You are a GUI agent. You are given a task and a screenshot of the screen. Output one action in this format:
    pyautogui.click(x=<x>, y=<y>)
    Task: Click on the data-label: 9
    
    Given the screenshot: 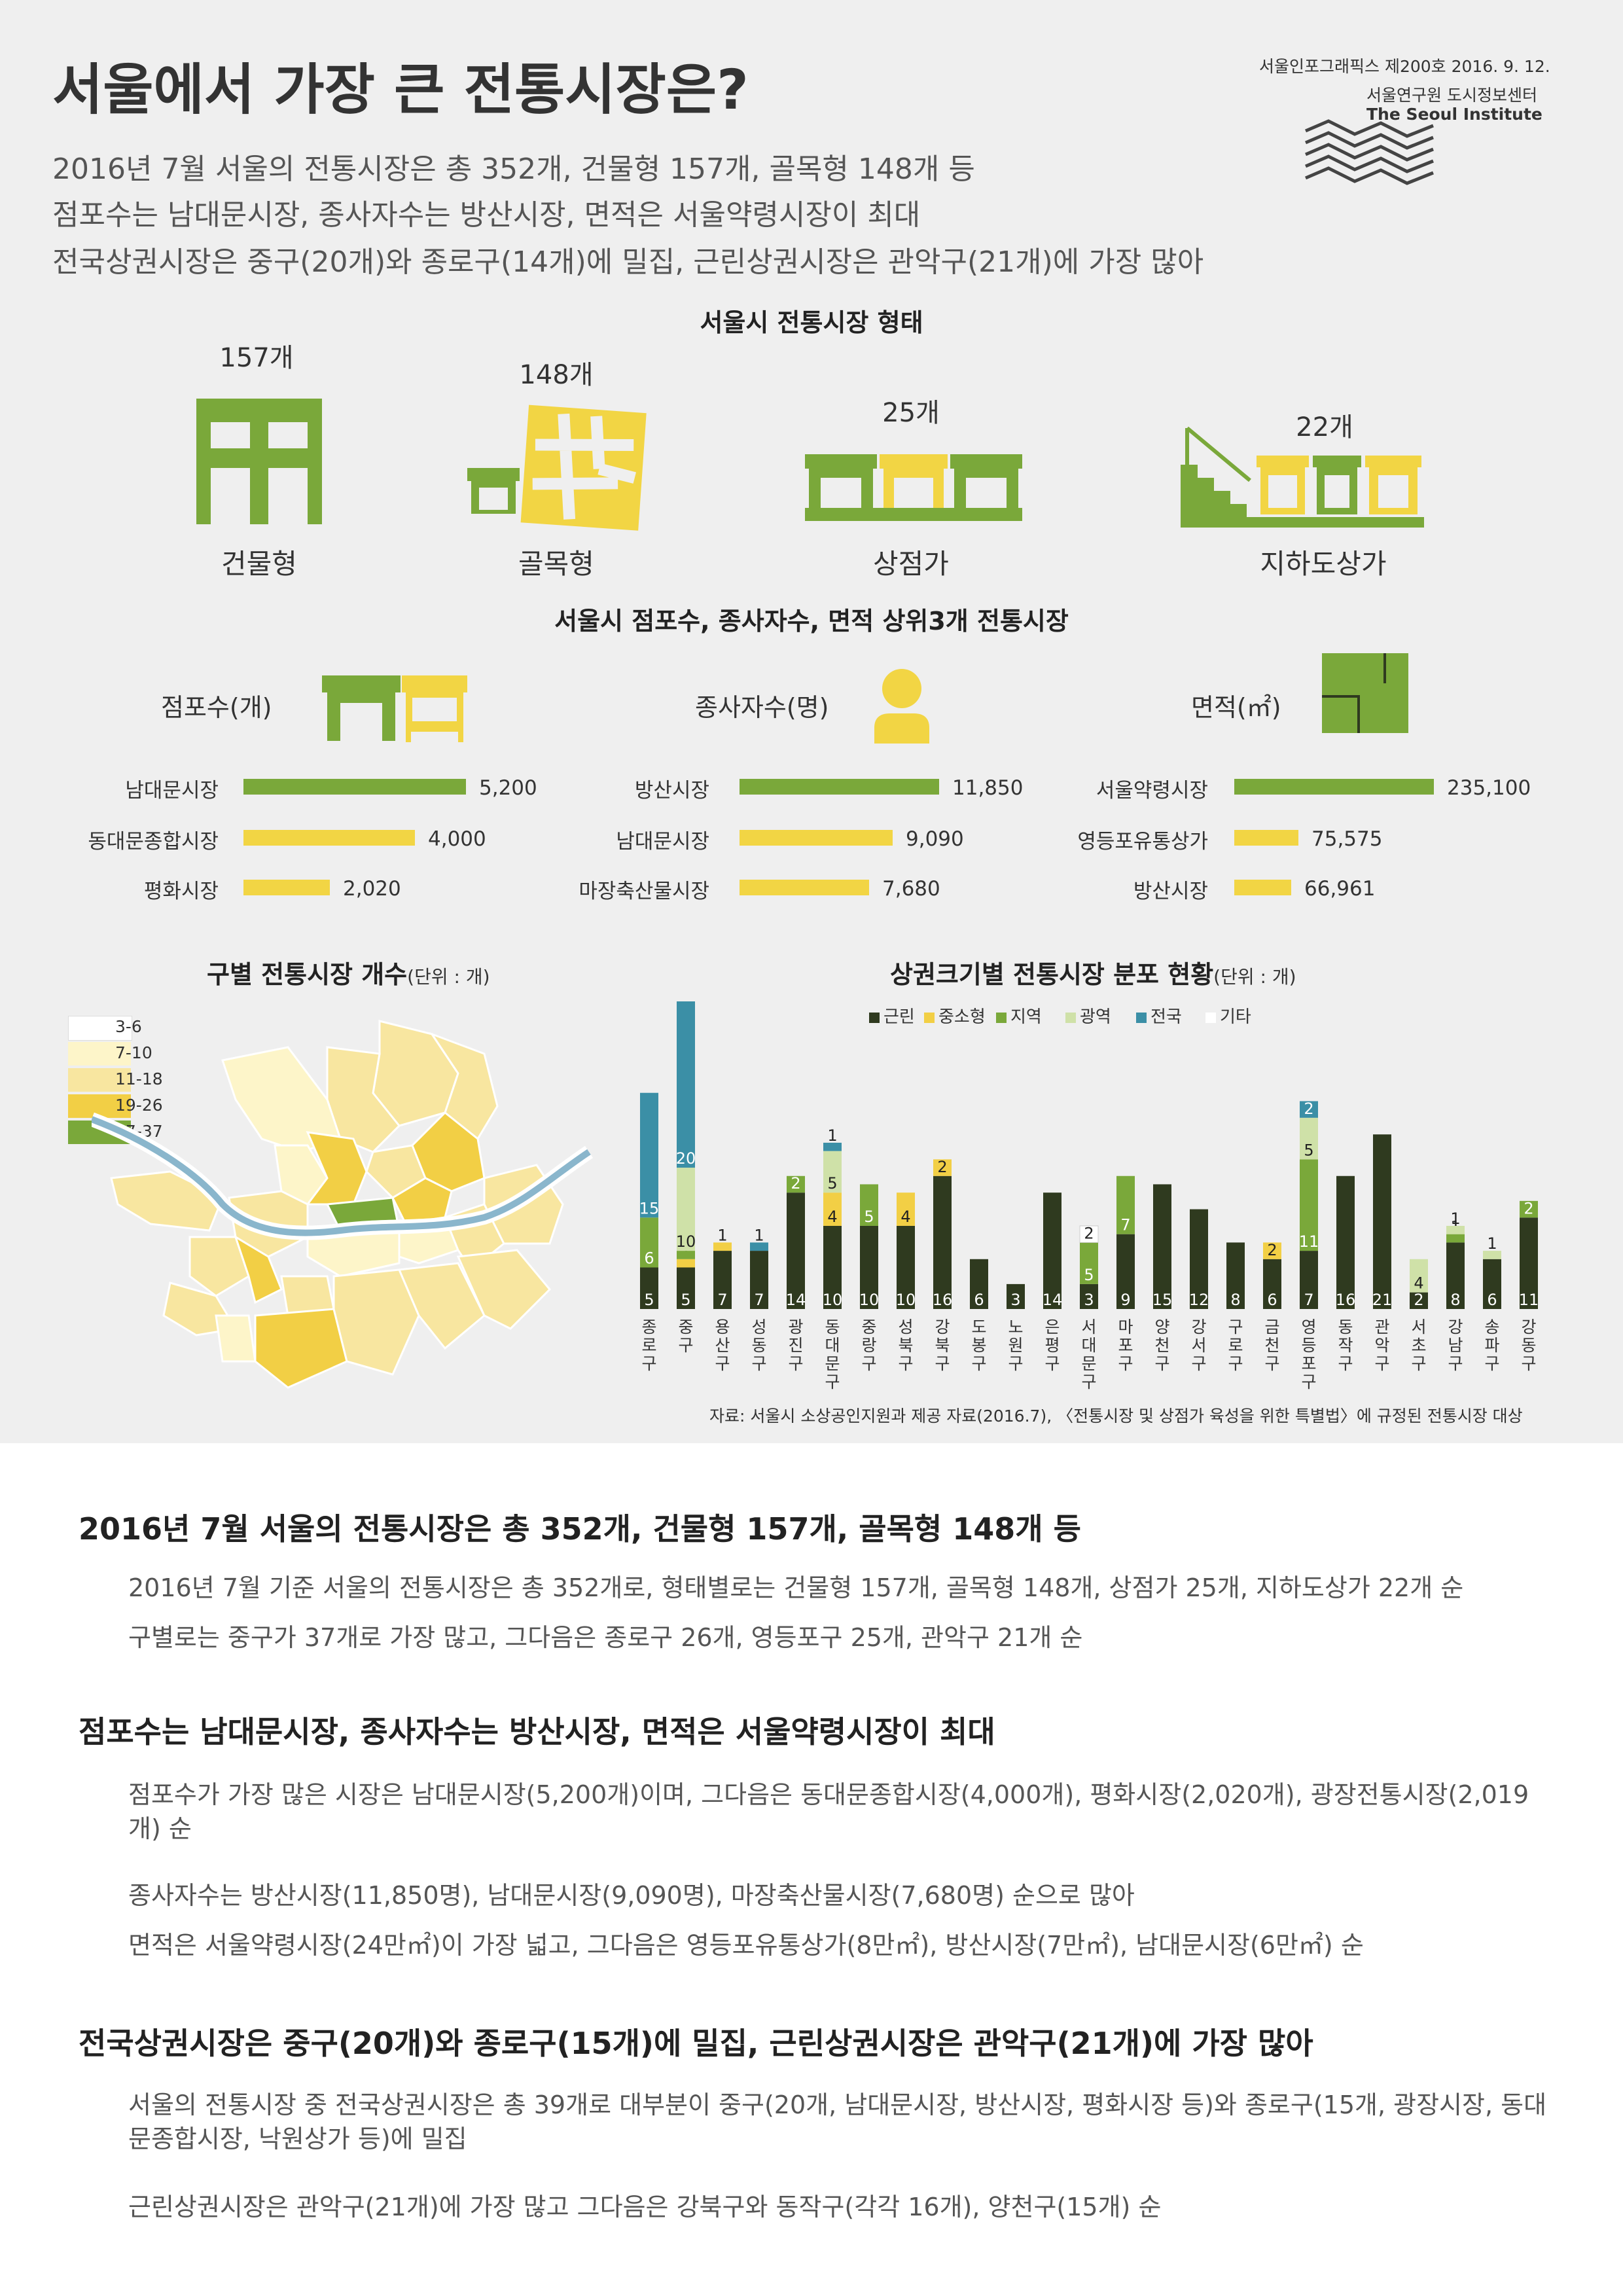 What is the action you would take?
    pyautogui.click(x=1125, y=1300)
    